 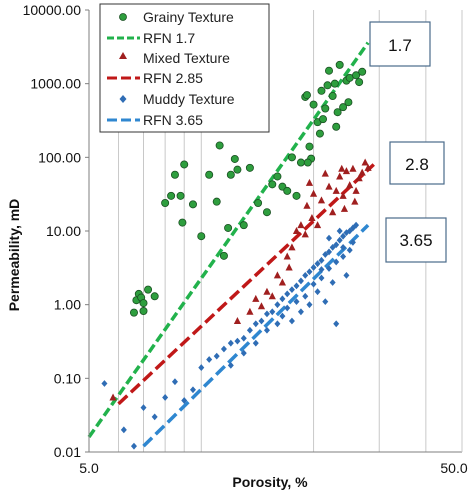 What do you see at coordinates (55, 84) in the screenshot?
I see `y-tick-label: 1000.00` at bounding box center [55, 84].